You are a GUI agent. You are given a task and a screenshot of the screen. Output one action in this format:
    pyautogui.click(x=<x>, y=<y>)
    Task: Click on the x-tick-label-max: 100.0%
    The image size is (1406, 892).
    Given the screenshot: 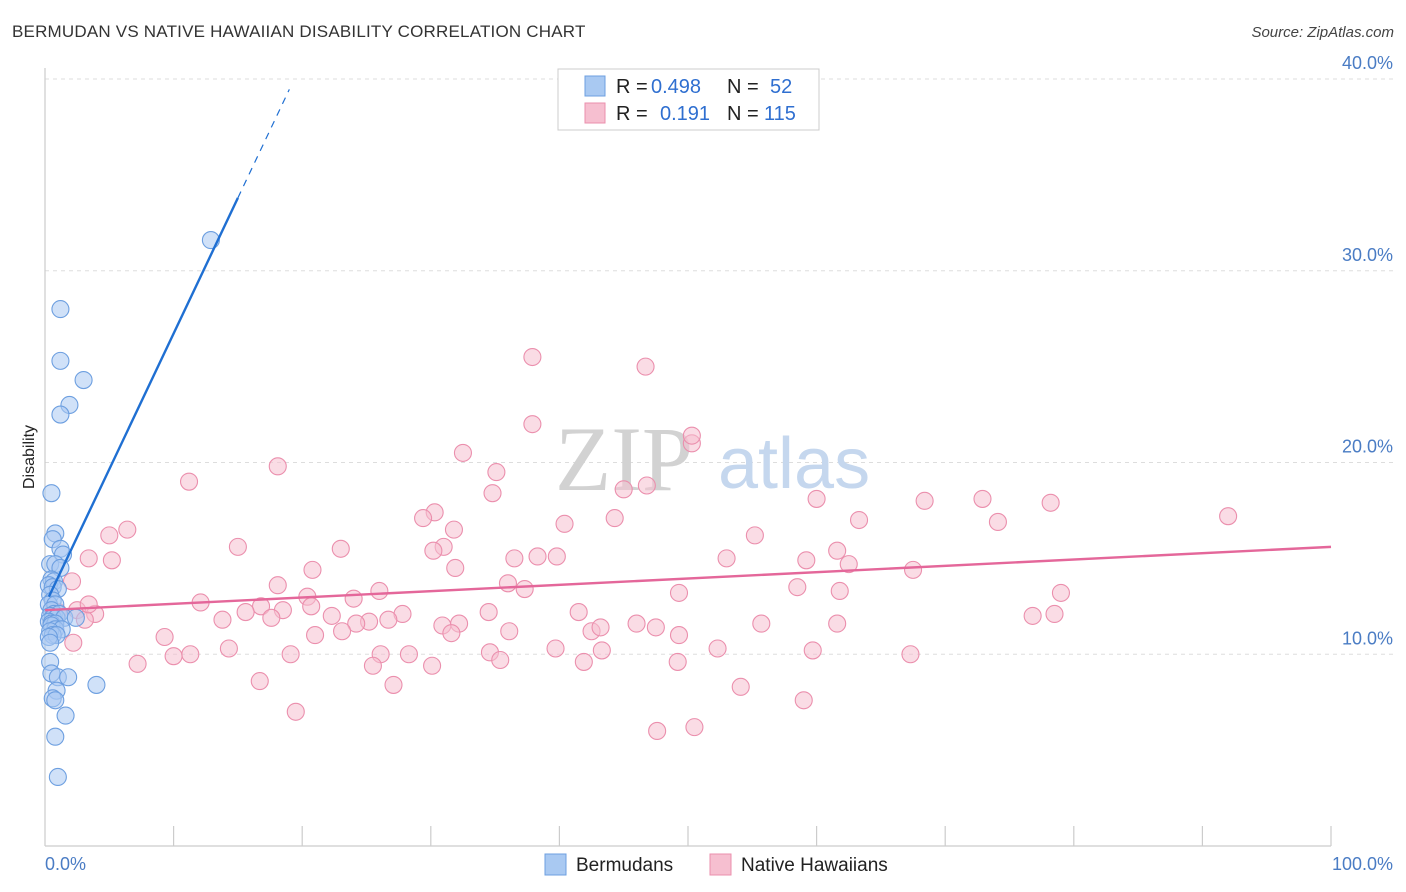 What is the action you would take?
    pyautogui.click(x=1362, y=864)
    